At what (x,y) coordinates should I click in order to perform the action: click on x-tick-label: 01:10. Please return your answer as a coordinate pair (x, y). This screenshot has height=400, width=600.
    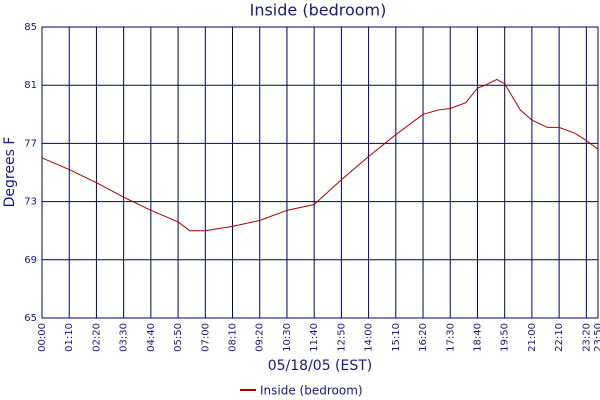
    Looking at the image, I should click on (69, 337).